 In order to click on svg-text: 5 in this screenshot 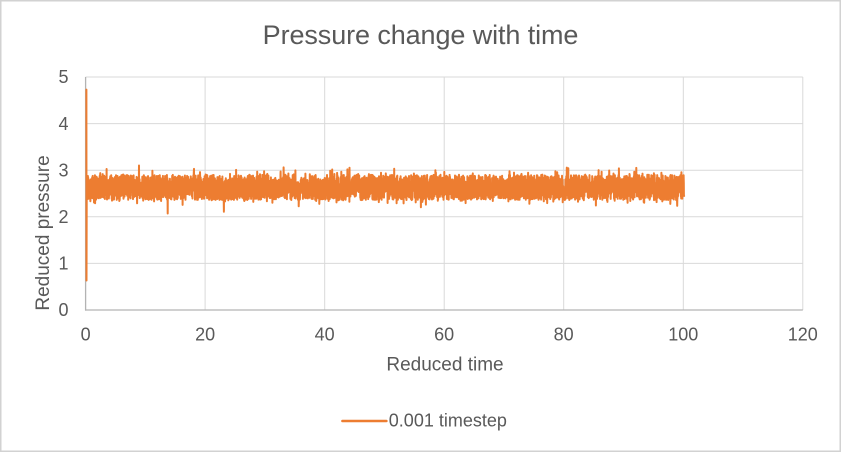, I will do `click(63, 77)`.